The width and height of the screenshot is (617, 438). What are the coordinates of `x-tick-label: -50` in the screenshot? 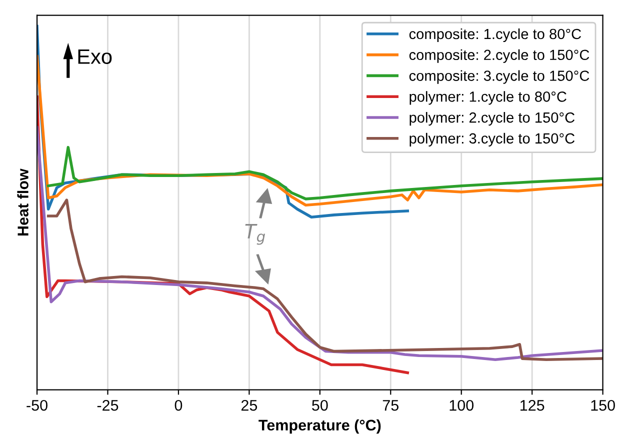 It's located at (37, 405).